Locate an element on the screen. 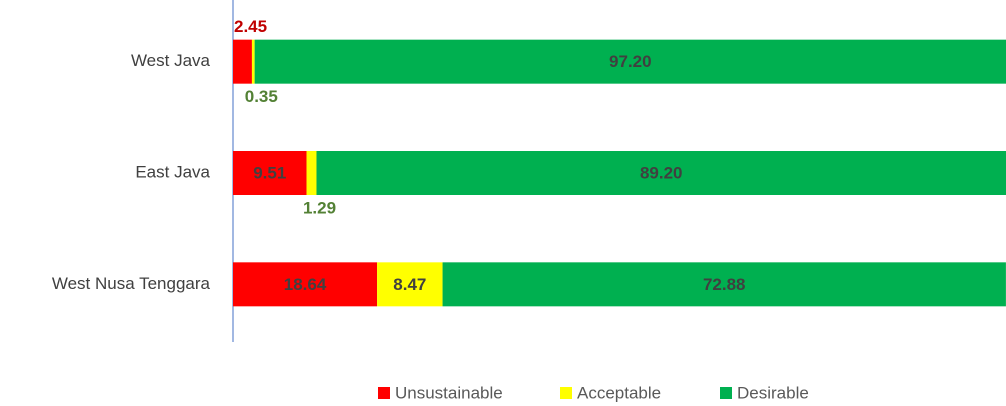 The width and height of the screenshot is (1006, 406). data-label: 1.29 is located at coordinates (319, 207).